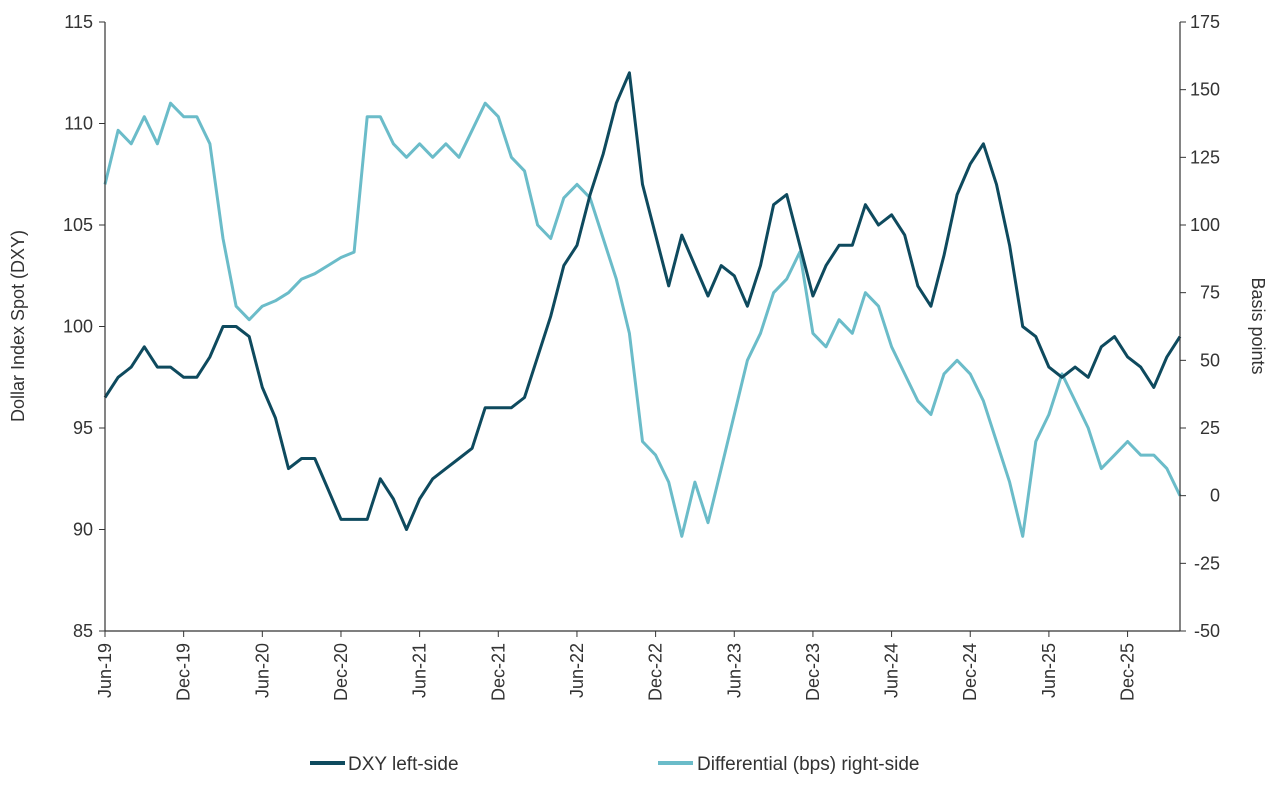 The width and height of the screenshot is (1280, 787). What do you see at coordinates (656, 672) in the screenshot?
I see `x-tick-label: Dec-22` at bounding box center [656, 672].